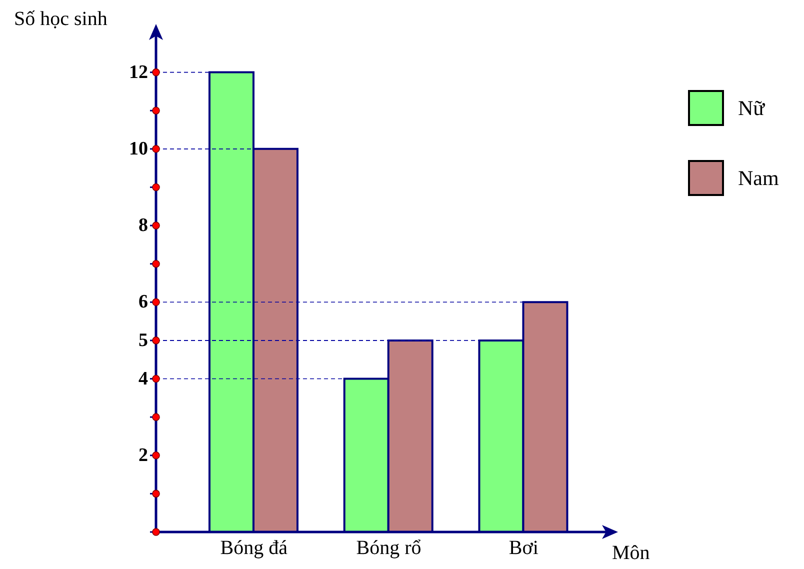 Image resolution: width=804 pixels, height=569 pixels. Describe the element at coordinates (143, 455) in the screenshot. I see `y-tick-label: 2` at that location.